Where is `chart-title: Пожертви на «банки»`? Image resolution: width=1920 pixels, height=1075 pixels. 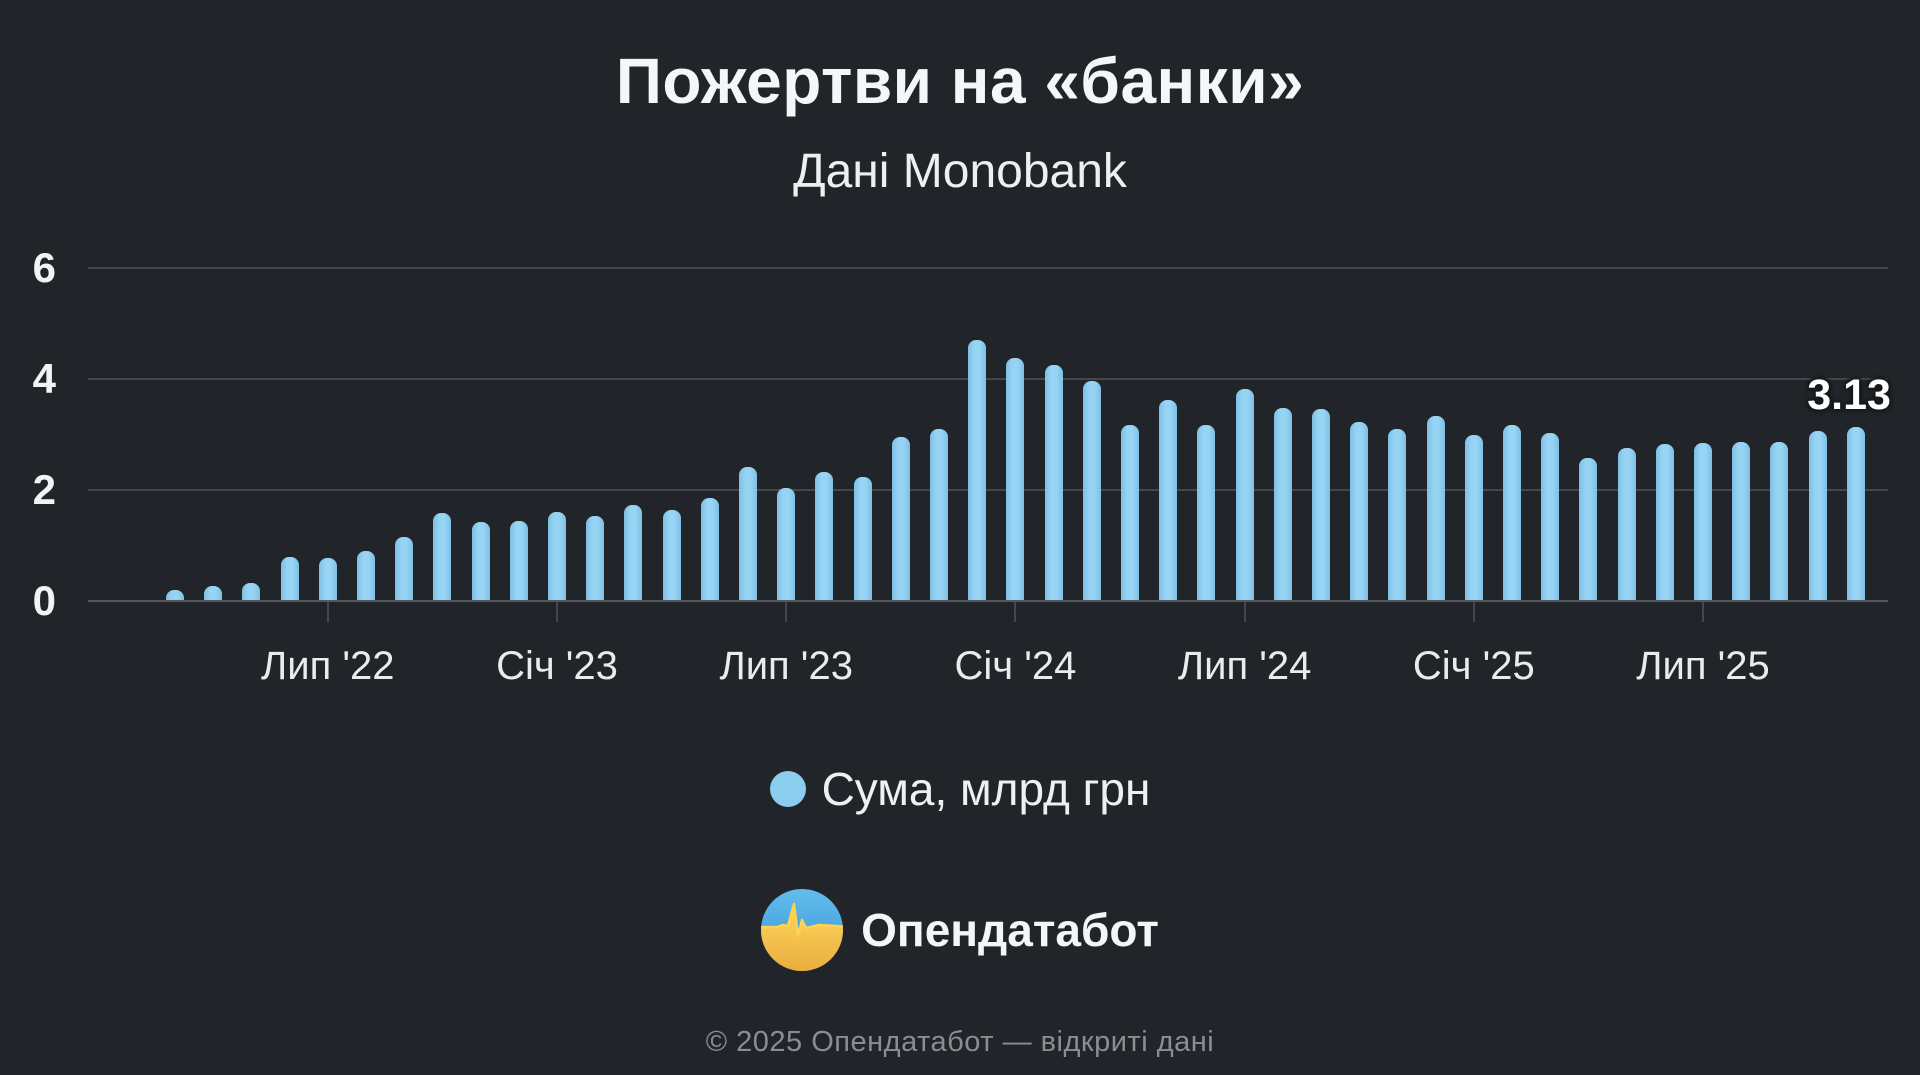 chart-title: Пожертви на «банки» is located at coordinates (960, 81).